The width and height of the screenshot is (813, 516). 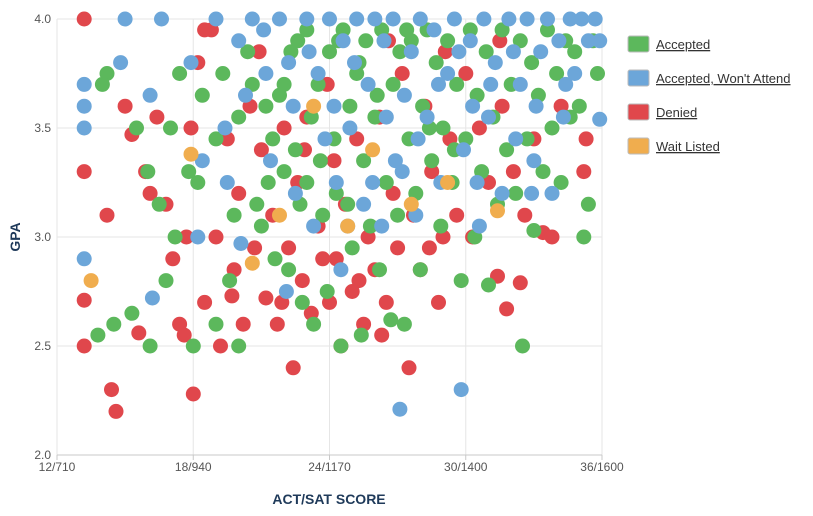 What do you see at coordinates (42, 237) in the screenshot?
I see `y-tick-labels: 2.0 2.5 3.0 3.5 4.0` at bounding box center [42, 237].